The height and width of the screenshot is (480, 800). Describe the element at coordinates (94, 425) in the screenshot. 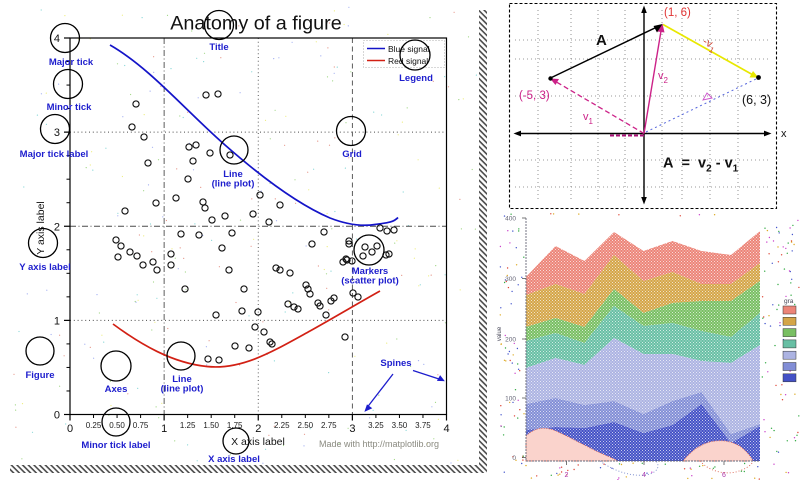

I see `svg-text: 0.25` at that location.